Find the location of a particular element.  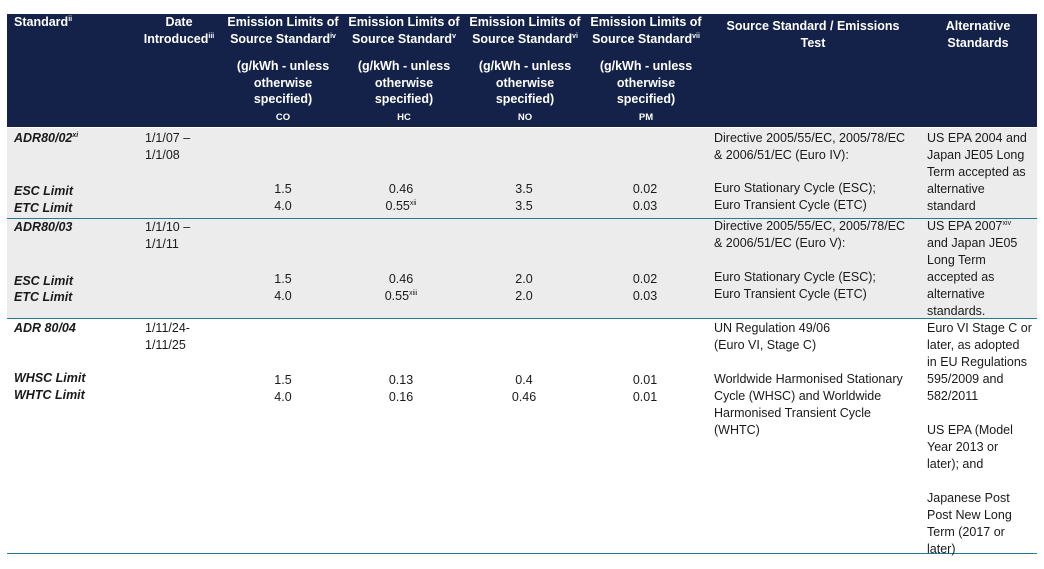

etc-hc-value: 0.55xii is located at coordinates (401, 206).